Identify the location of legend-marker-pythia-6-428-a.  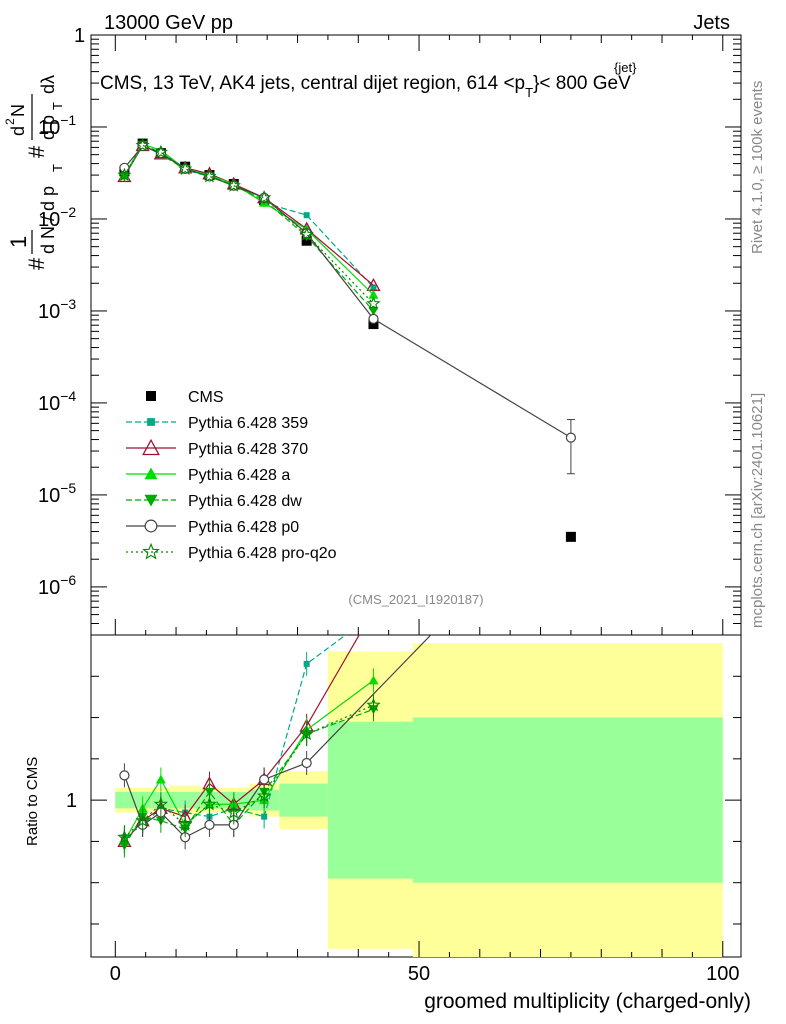
(151, 473).